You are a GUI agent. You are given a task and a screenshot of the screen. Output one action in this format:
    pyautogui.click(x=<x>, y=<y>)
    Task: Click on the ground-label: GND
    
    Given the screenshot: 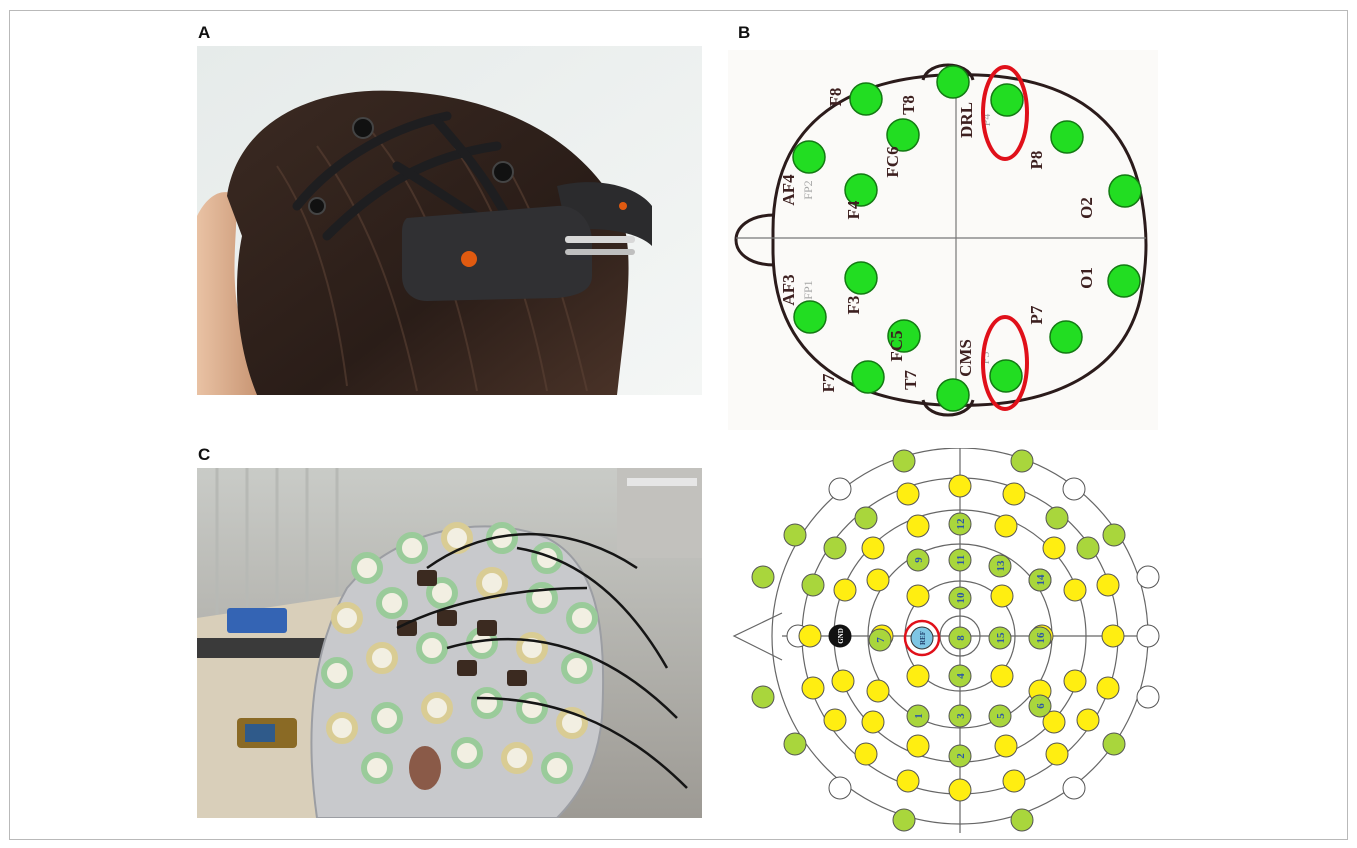 What is the action you would take?
    pyautogui.click(x=841, y=636)
    